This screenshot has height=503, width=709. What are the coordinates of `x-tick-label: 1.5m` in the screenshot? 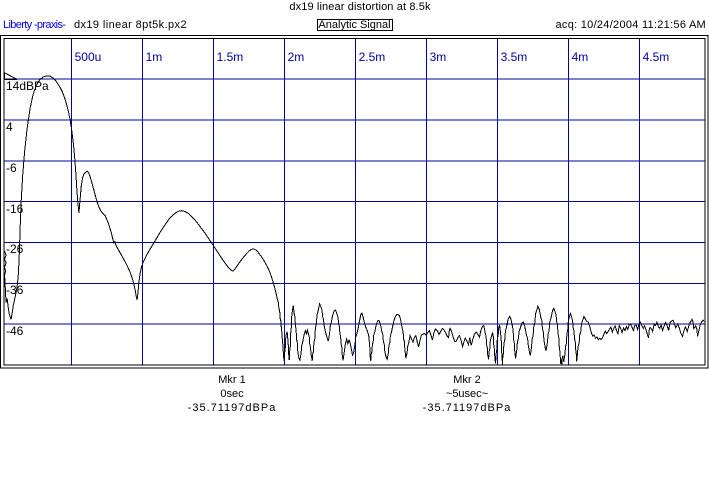 It's located at (230, 57).